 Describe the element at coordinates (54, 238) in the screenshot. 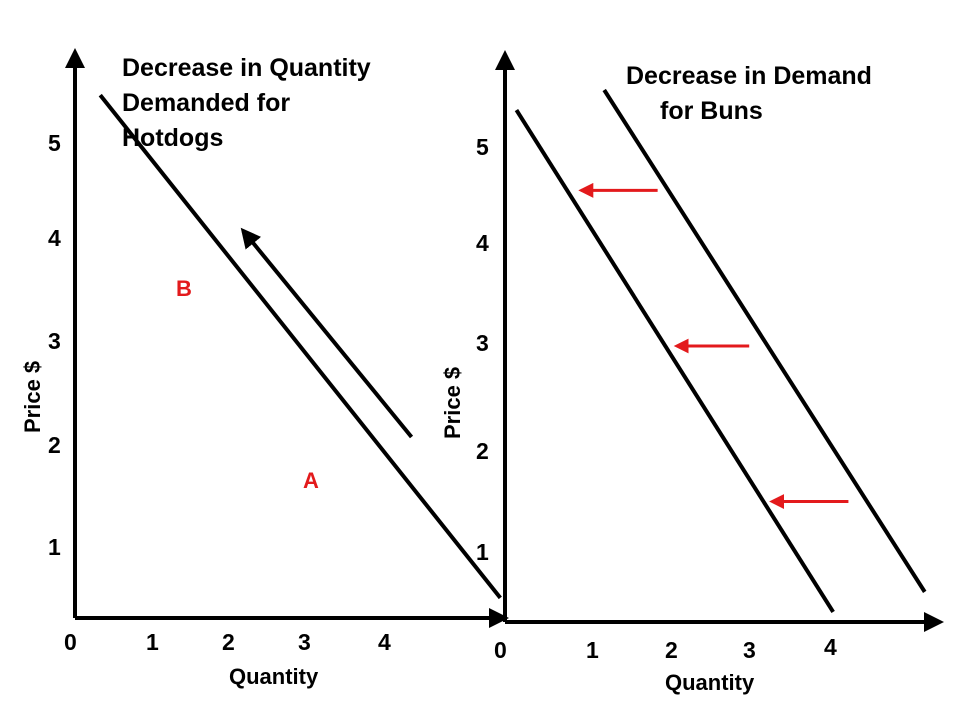

I see `left-y-tick-4: 4` at that location.